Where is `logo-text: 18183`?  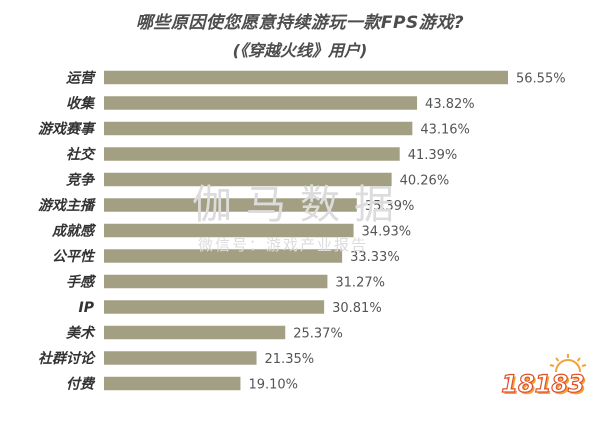 logo-text: 18183 is located at coordinates (543, 383).